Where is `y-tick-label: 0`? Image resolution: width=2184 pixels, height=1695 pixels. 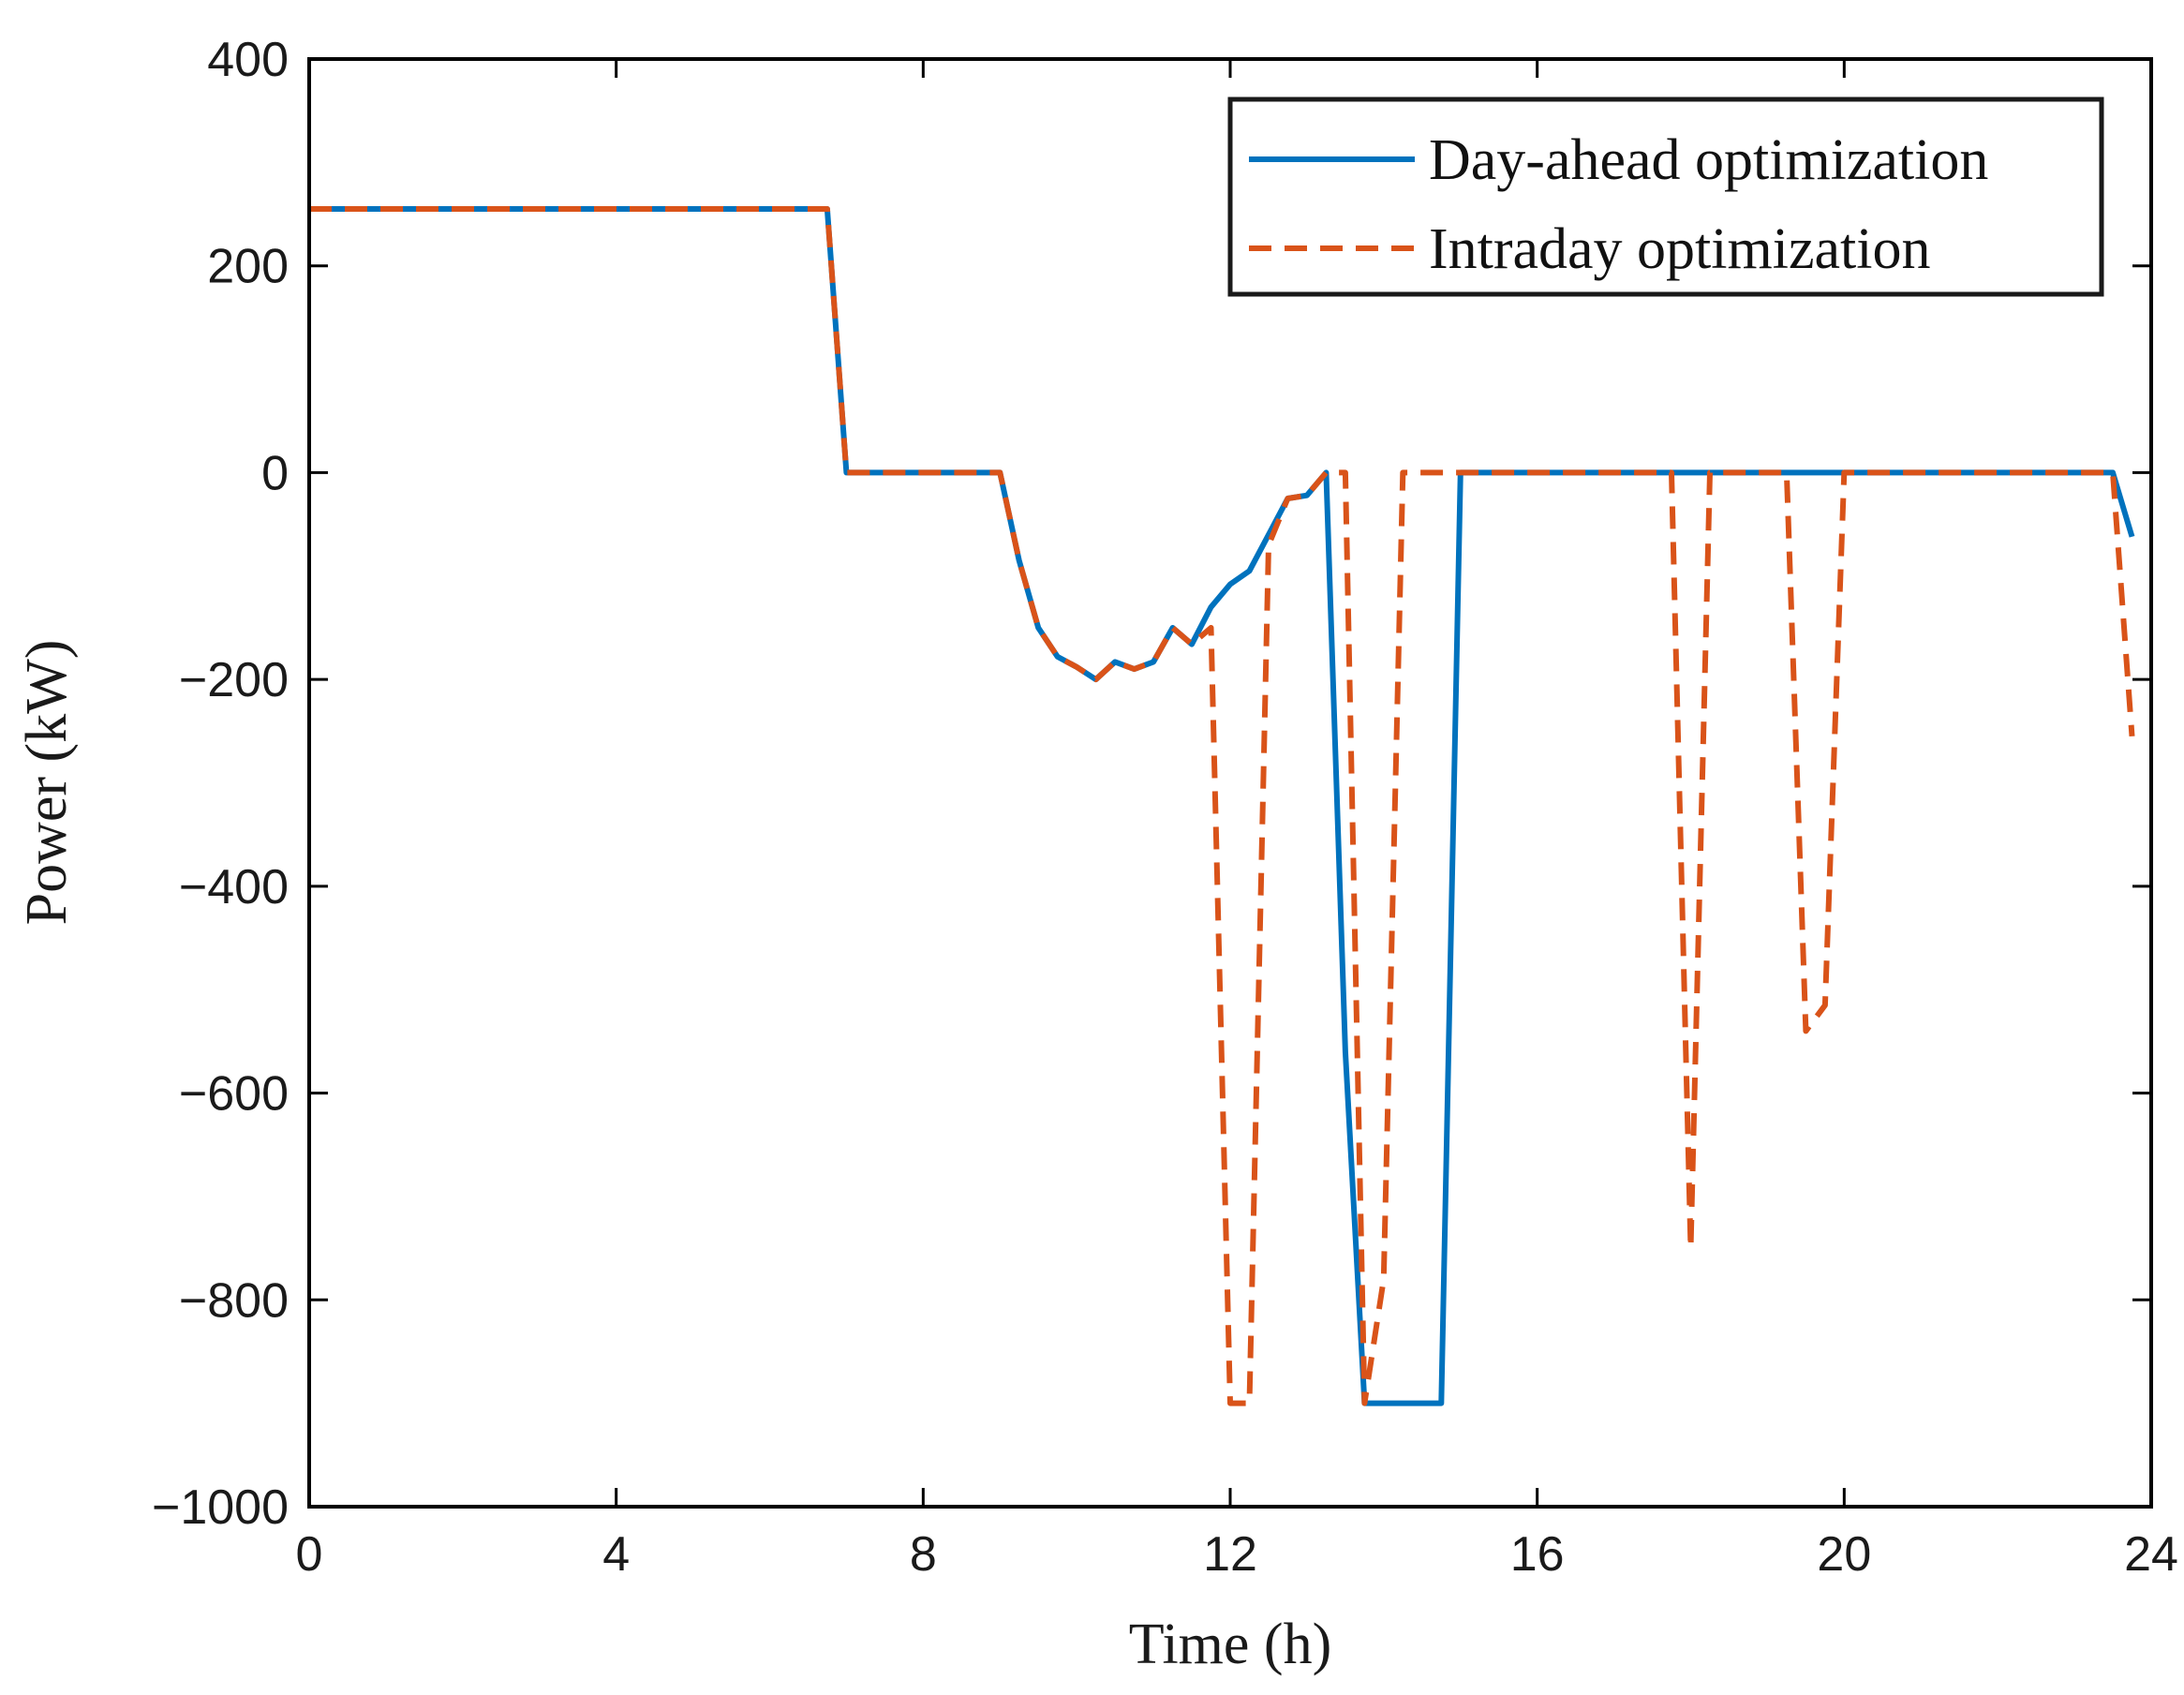
y-tick-label: 0 is located at coordinates (275, 473).